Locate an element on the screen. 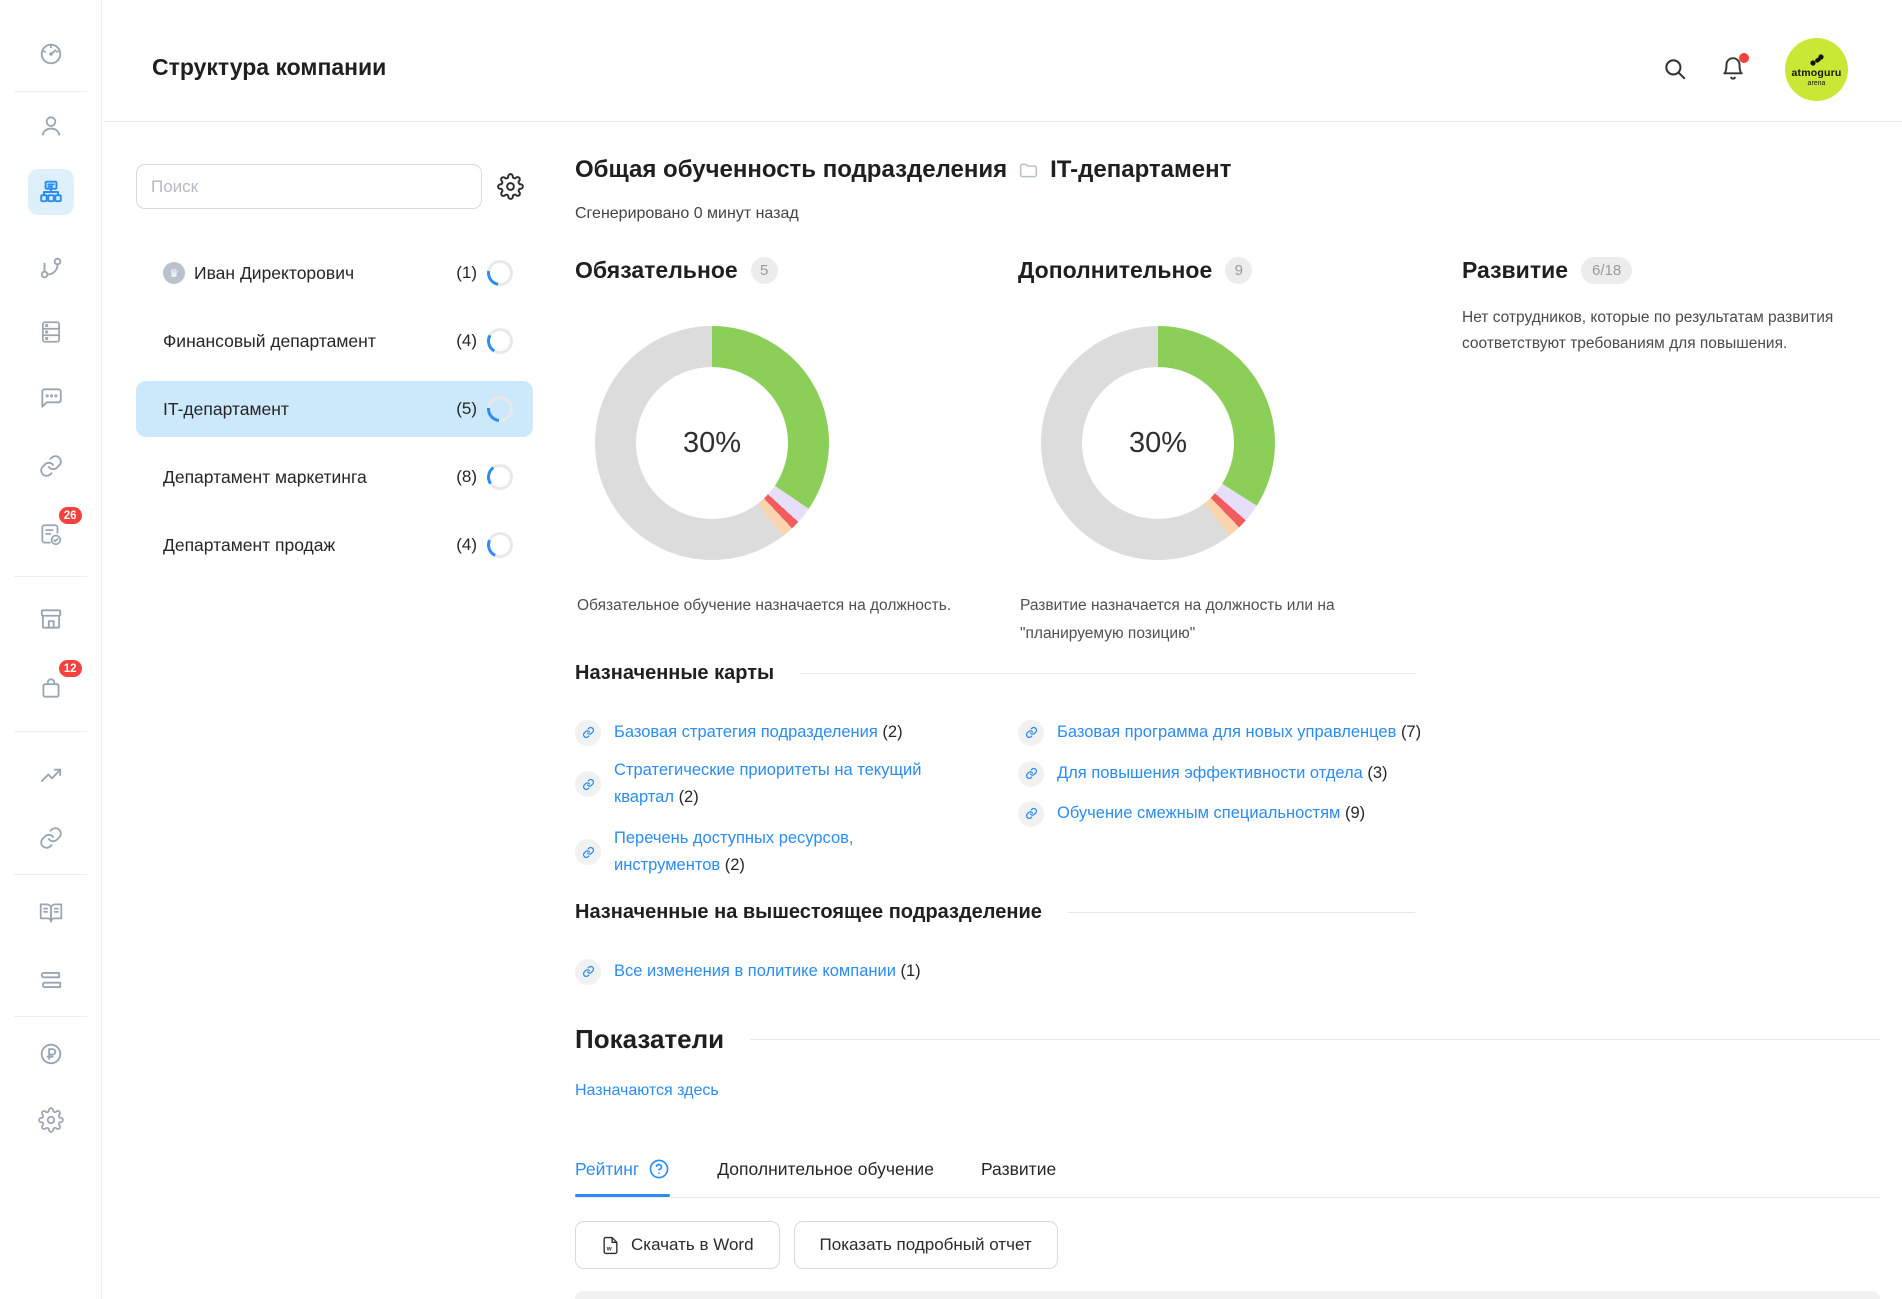 This screenshot has height=1299, width=1902. git-branch-icon is located at coordinates (51, 268).